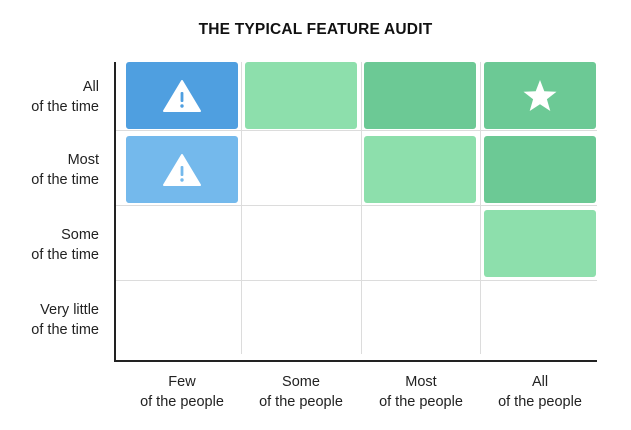 The height and width of the screenshot is (430, 631). I want to click on row-label-line1: Some, so click(80, 235).